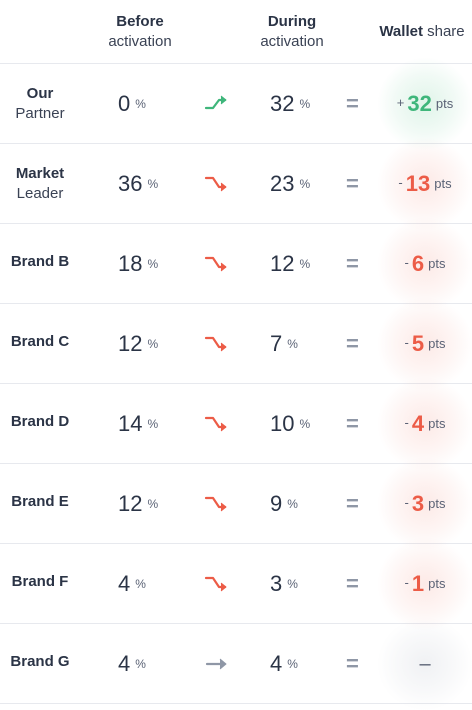 This screenshot has height=710, width=472. I want to click on wallet-share-number: 1, so click(418, 583).